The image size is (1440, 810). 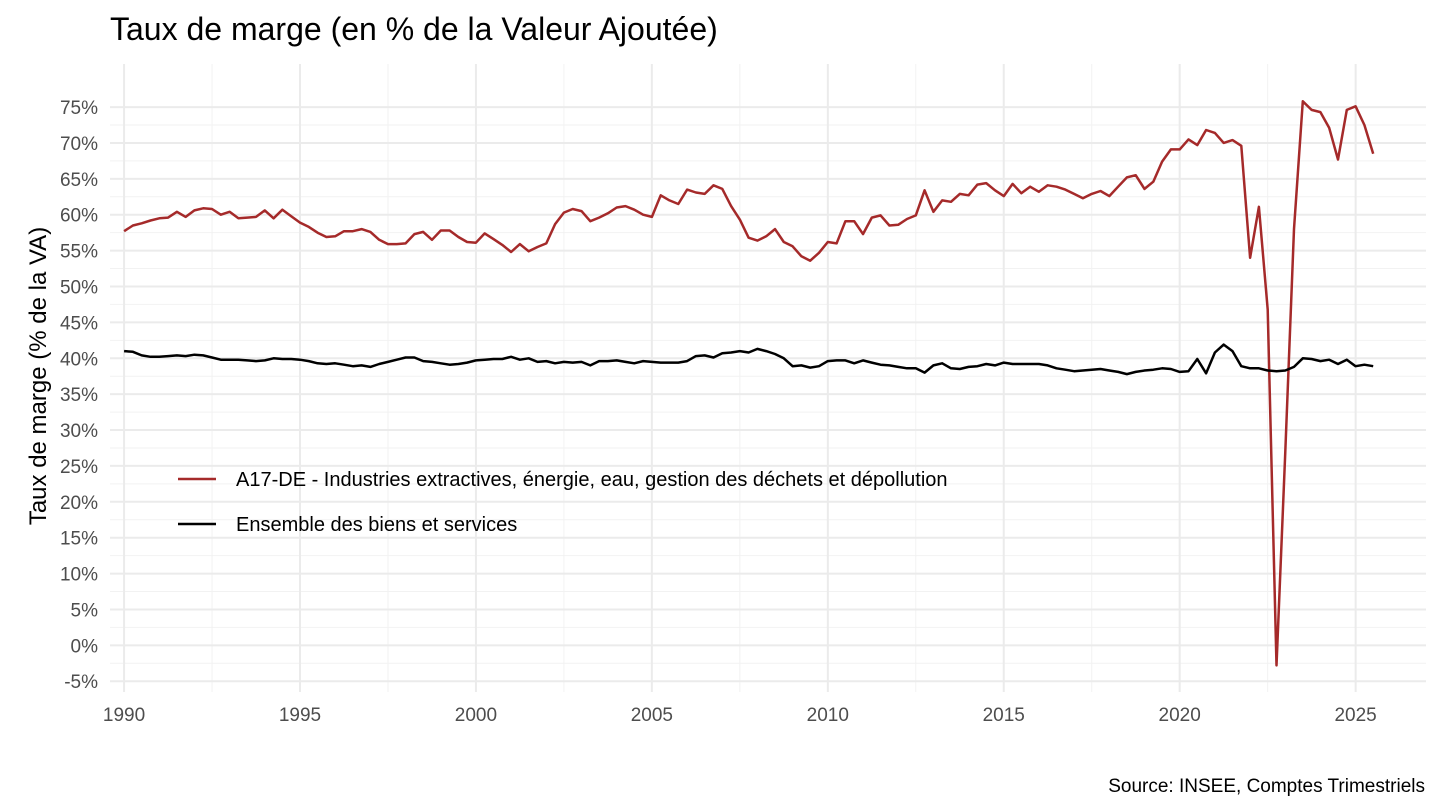 What do you see at coordinates (79, 575) in the screenshot?
I see `y-tick-label: 10%` at bounding box center [79, 575].